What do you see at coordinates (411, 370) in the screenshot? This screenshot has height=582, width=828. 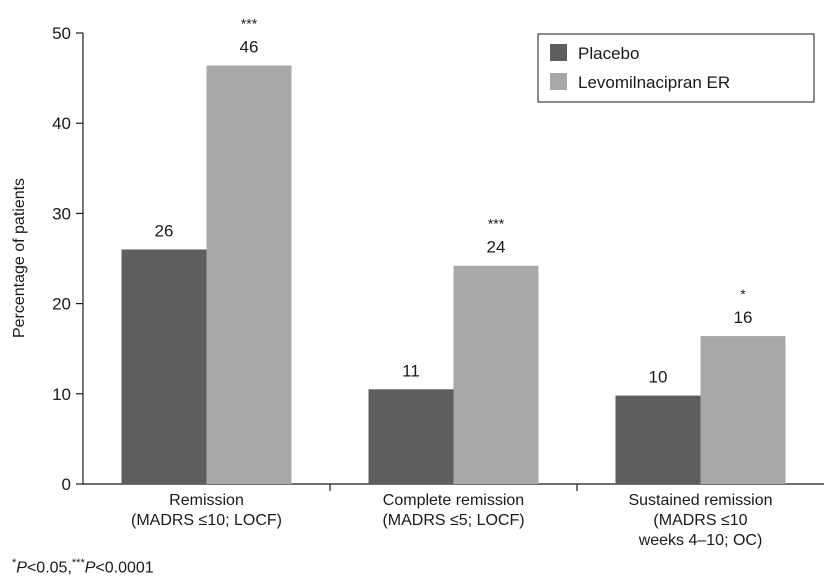 I see `data-label: 11` at bounding box center [411, 370].